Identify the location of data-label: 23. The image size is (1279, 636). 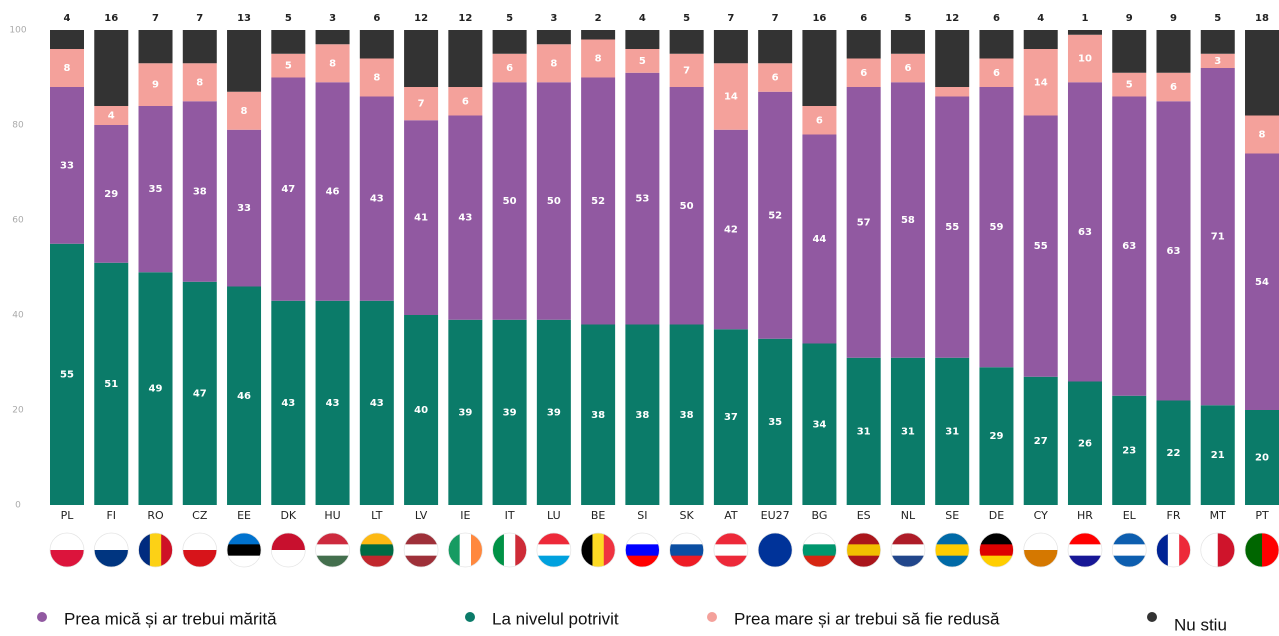
(1129, 450).